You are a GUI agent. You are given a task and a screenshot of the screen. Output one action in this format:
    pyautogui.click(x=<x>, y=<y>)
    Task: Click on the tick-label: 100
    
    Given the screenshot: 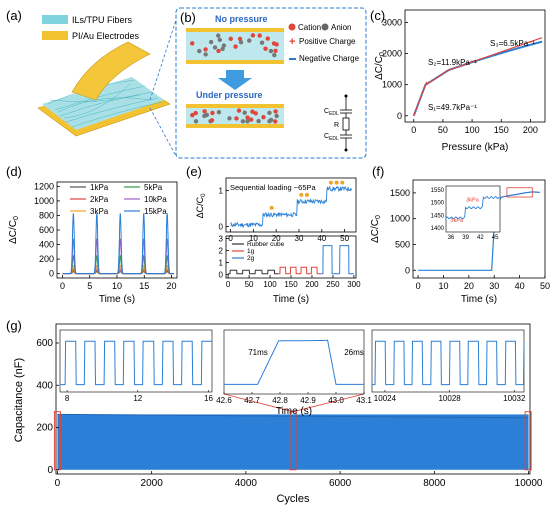 What is the action you would take?
    pyautogui.click(x=472, y=130)
    